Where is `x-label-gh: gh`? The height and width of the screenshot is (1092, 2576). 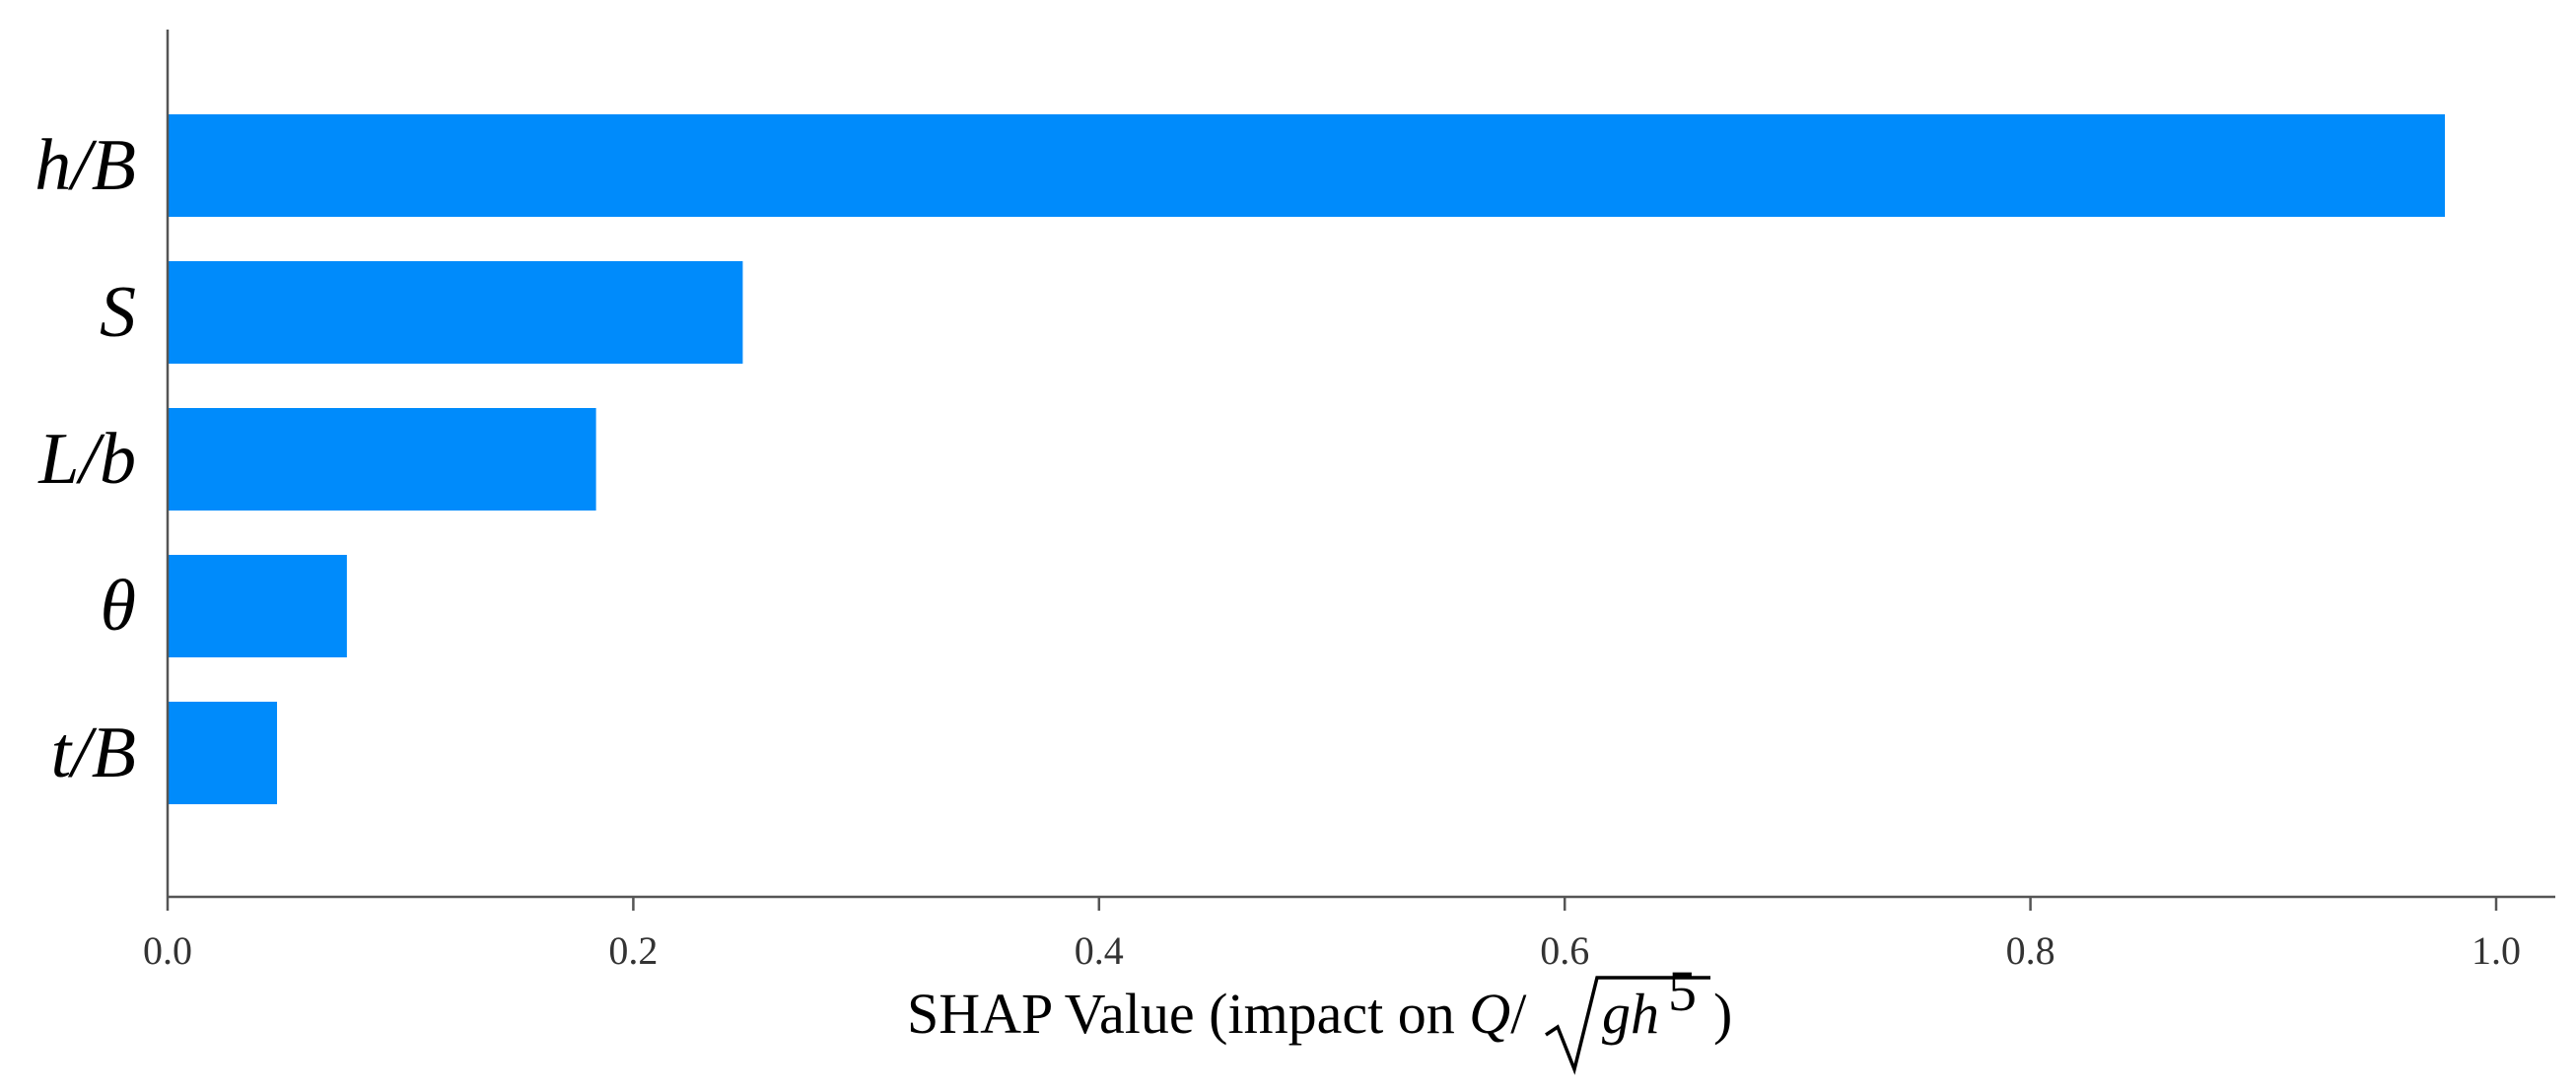
x-label-gh: gh is located at coordinates (1630, 1014).